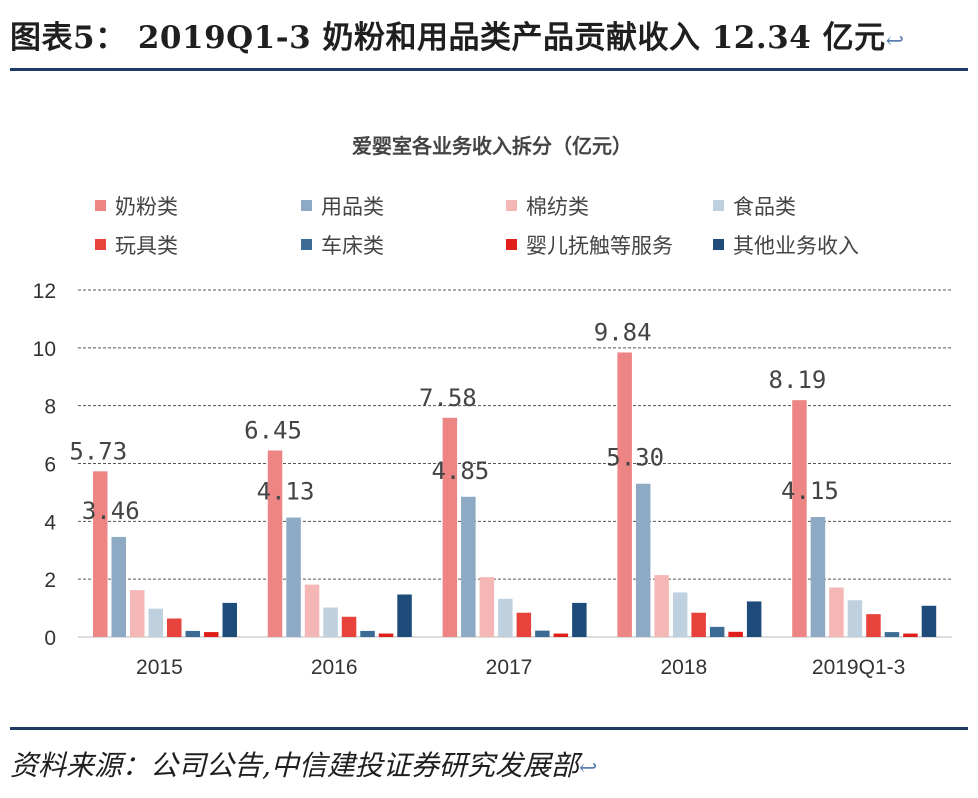 This screenshot has width=978, height=798. What do you see at coordinates (509, 667) in the screenshot?
I see `x-tick-label: 2017` at bounding box center [509, 667].